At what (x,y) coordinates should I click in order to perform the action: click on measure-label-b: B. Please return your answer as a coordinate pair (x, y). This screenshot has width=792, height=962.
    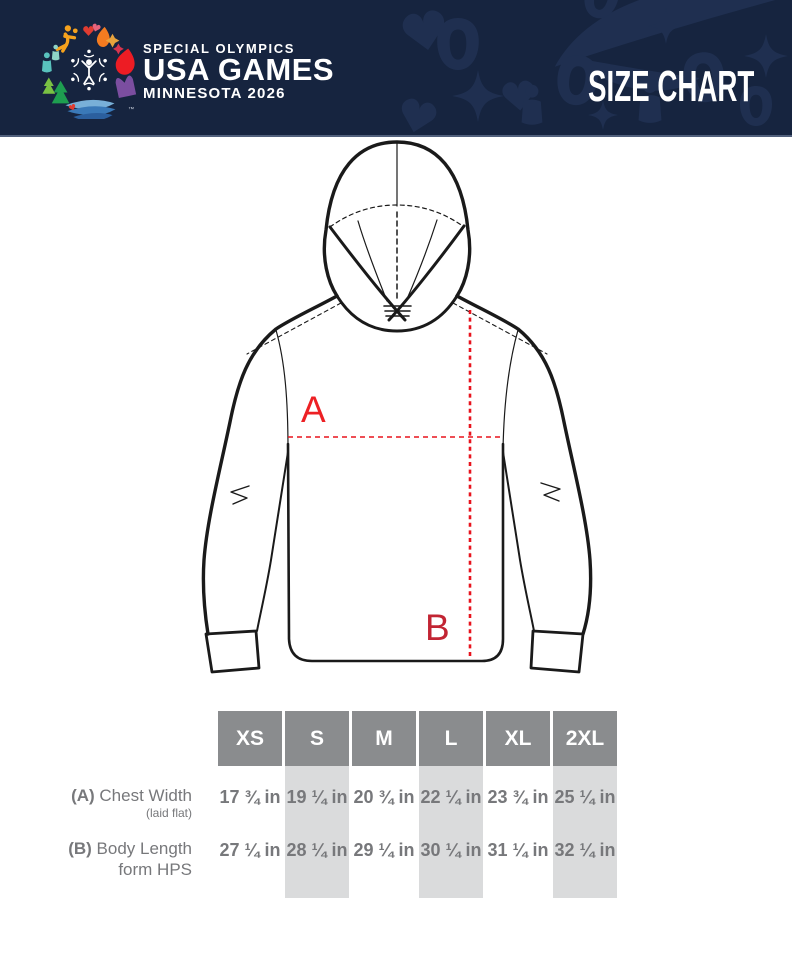
    Looking at the image, I should click on (437, 627).